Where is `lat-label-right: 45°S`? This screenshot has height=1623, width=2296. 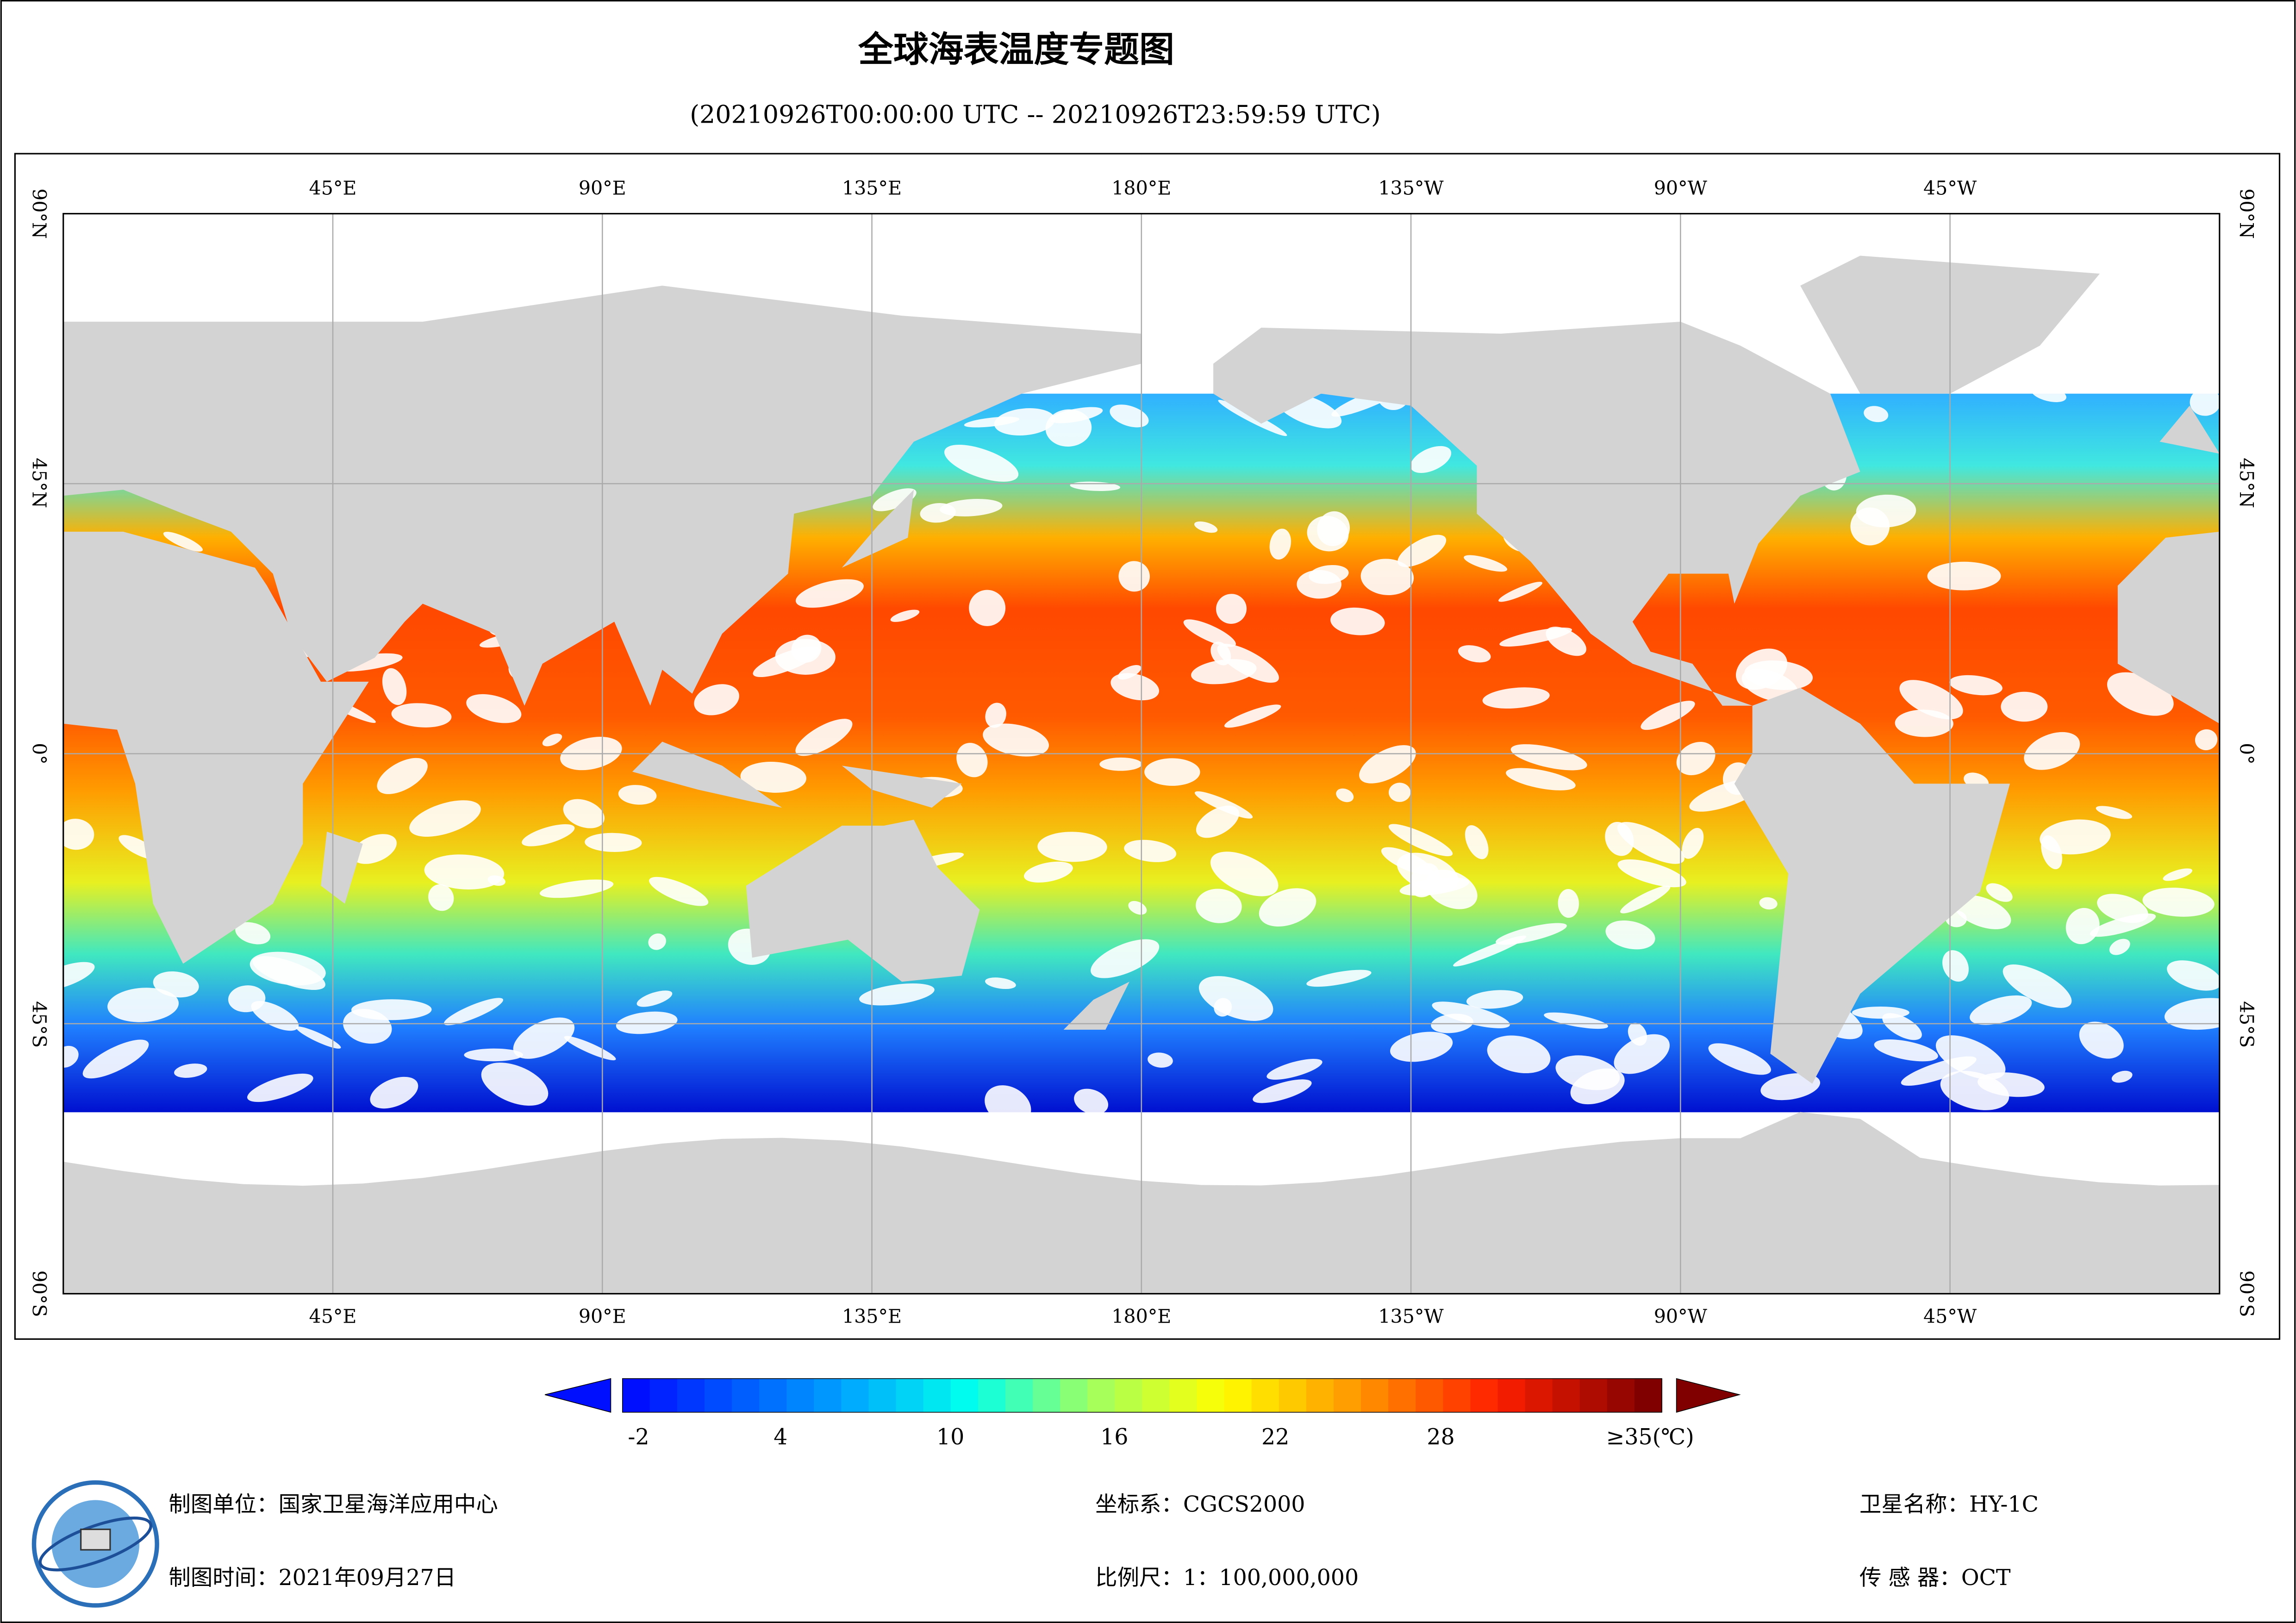
lat-label-right: 45°S is located at coordinates (2246, 1024).